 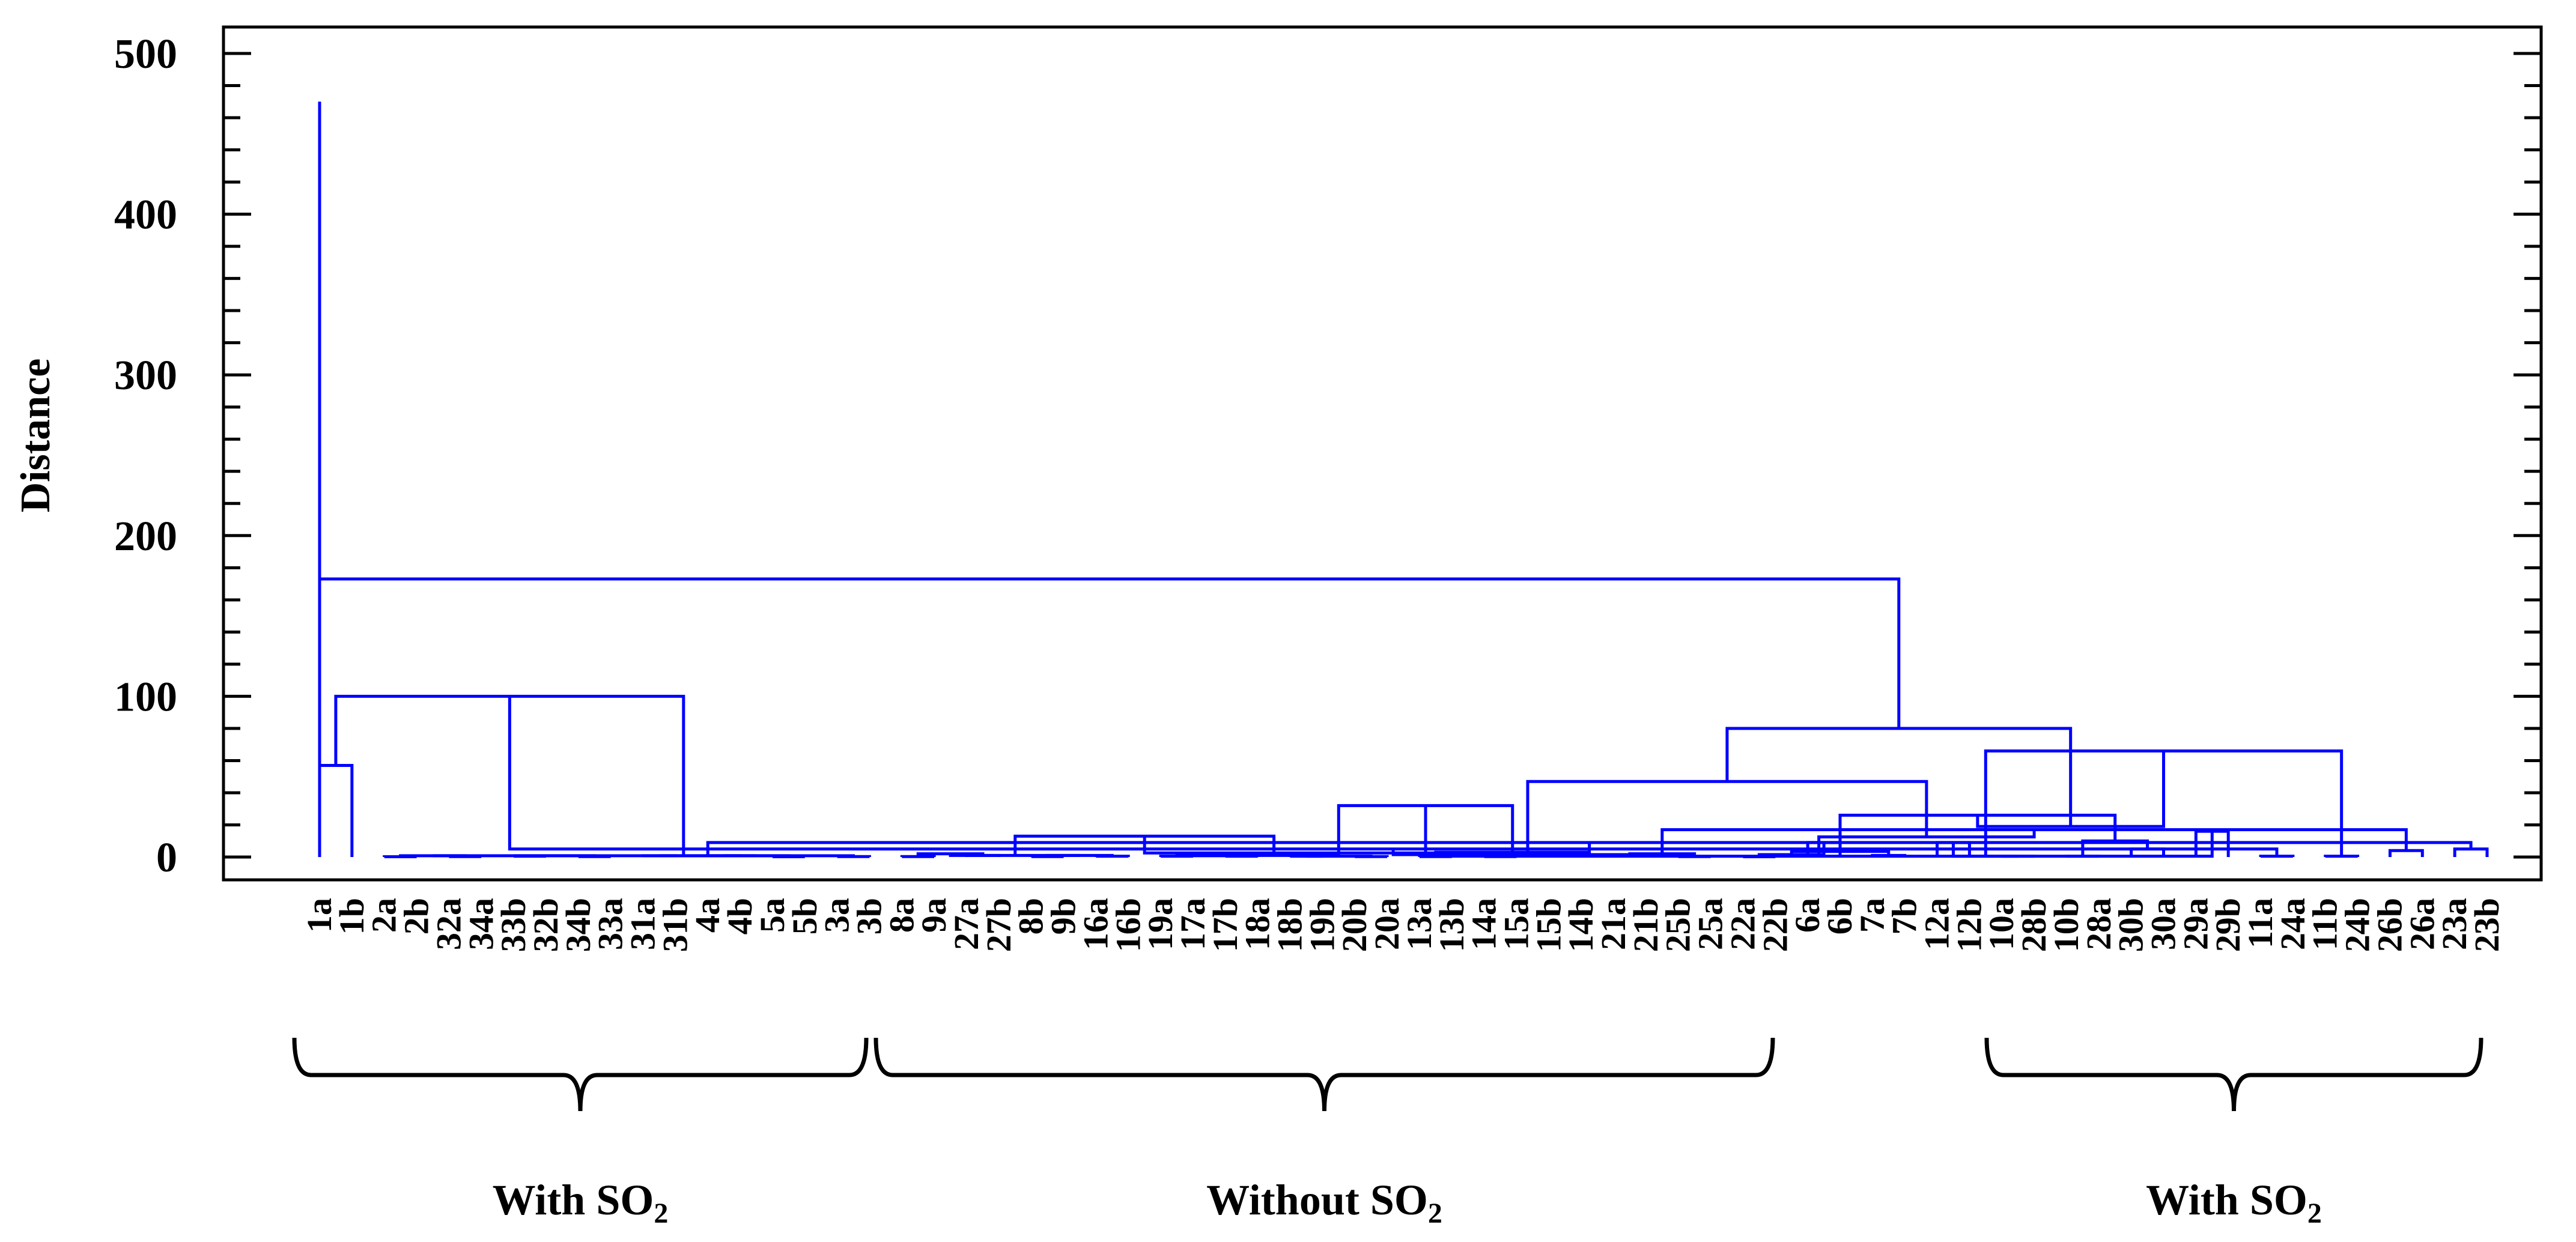 I want to click on leaf-label: 2b, so click(x=417, y=917).